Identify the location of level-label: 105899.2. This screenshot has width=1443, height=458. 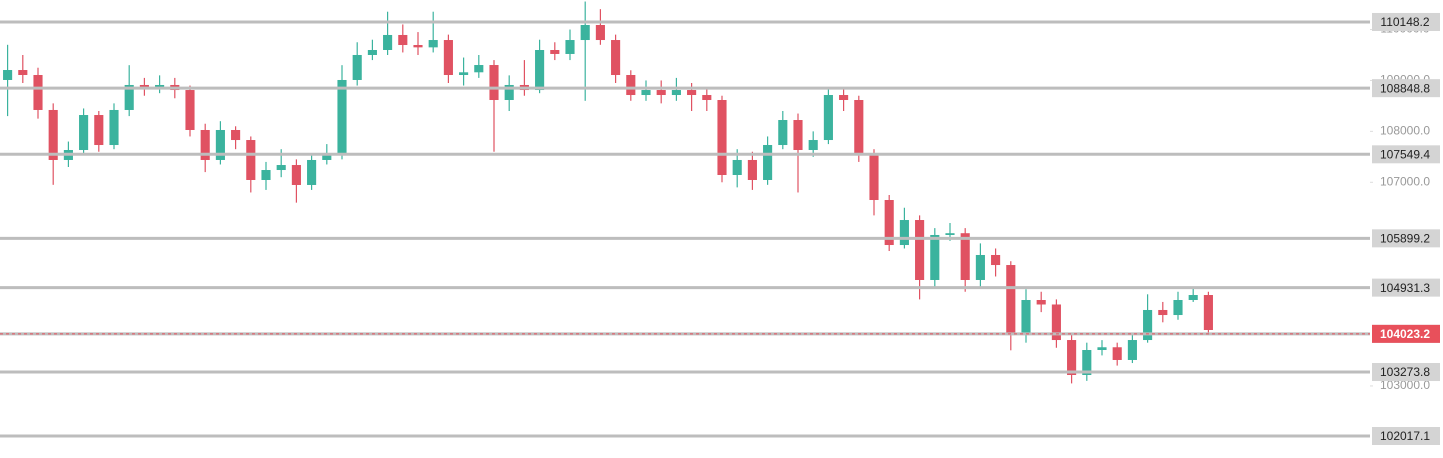
(1405, 239).